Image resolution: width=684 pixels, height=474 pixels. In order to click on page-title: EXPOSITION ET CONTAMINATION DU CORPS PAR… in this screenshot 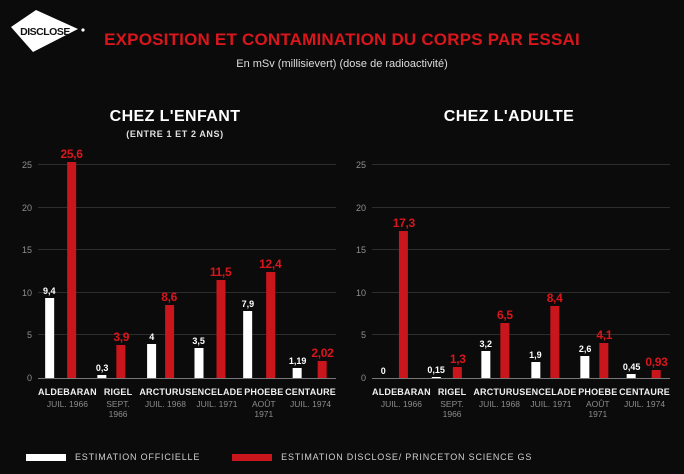, I will do `click(342, 39)`.